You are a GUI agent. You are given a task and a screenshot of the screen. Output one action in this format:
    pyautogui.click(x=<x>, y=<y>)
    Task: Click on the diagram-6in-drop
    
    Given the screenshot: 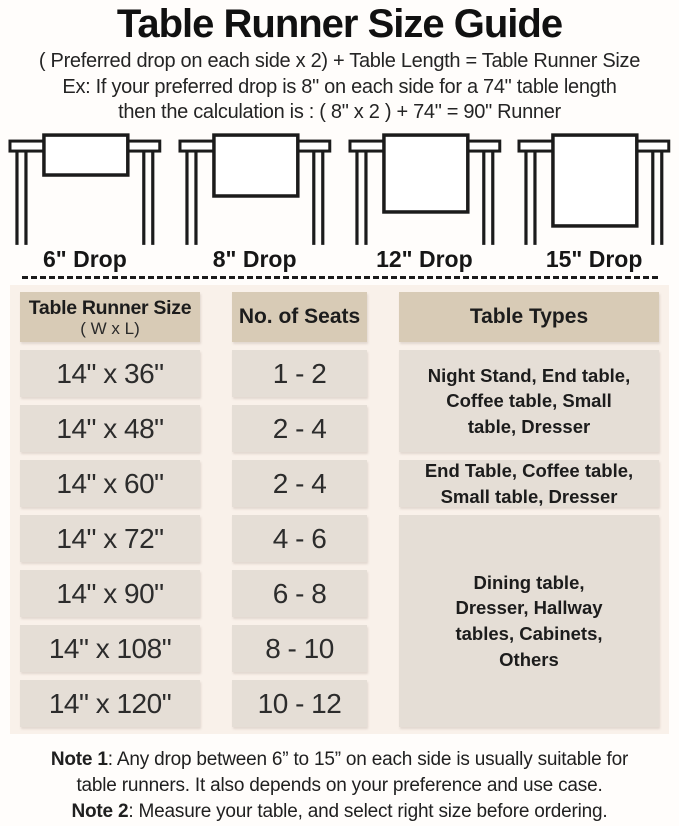 What is the action you would take?
    pyautogui.click(x=85, y=189)
    